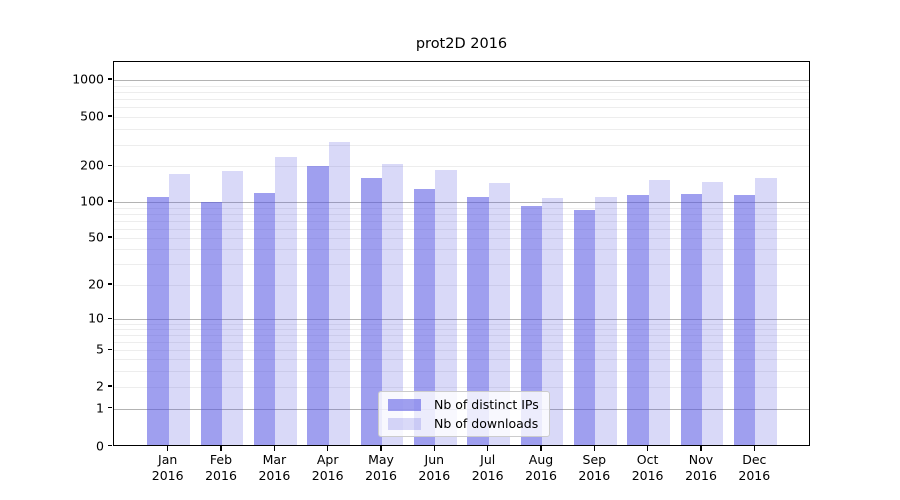 The height and width of the screenshot is (500, 900). What do you see at coordinates (425, 317) in the screenshot?
I see `bar-distinct-ips-jun` at bounding box center [425, 317].